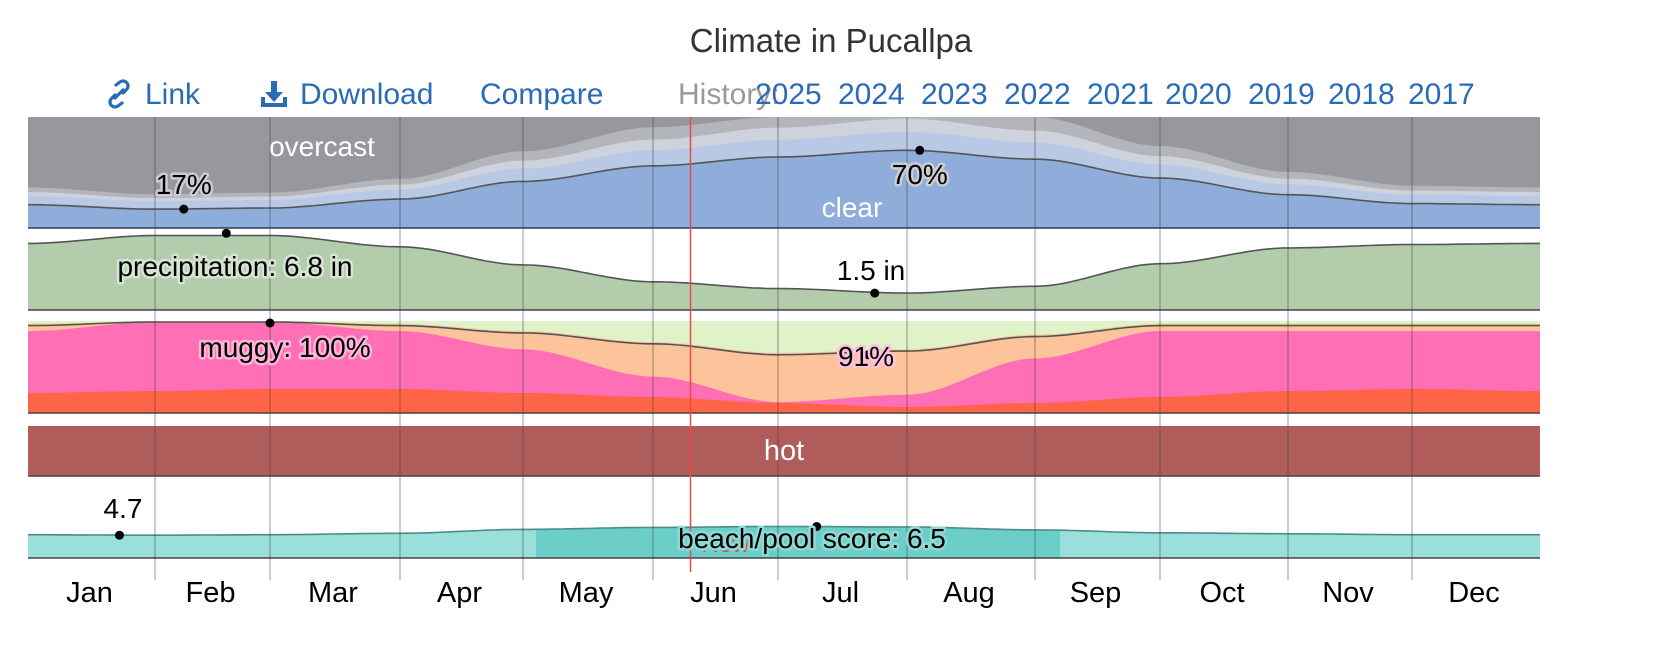 The height and width of the screenshot is (670, 1662). I want to click on month-label-jul: Jul, so click(840, 593).